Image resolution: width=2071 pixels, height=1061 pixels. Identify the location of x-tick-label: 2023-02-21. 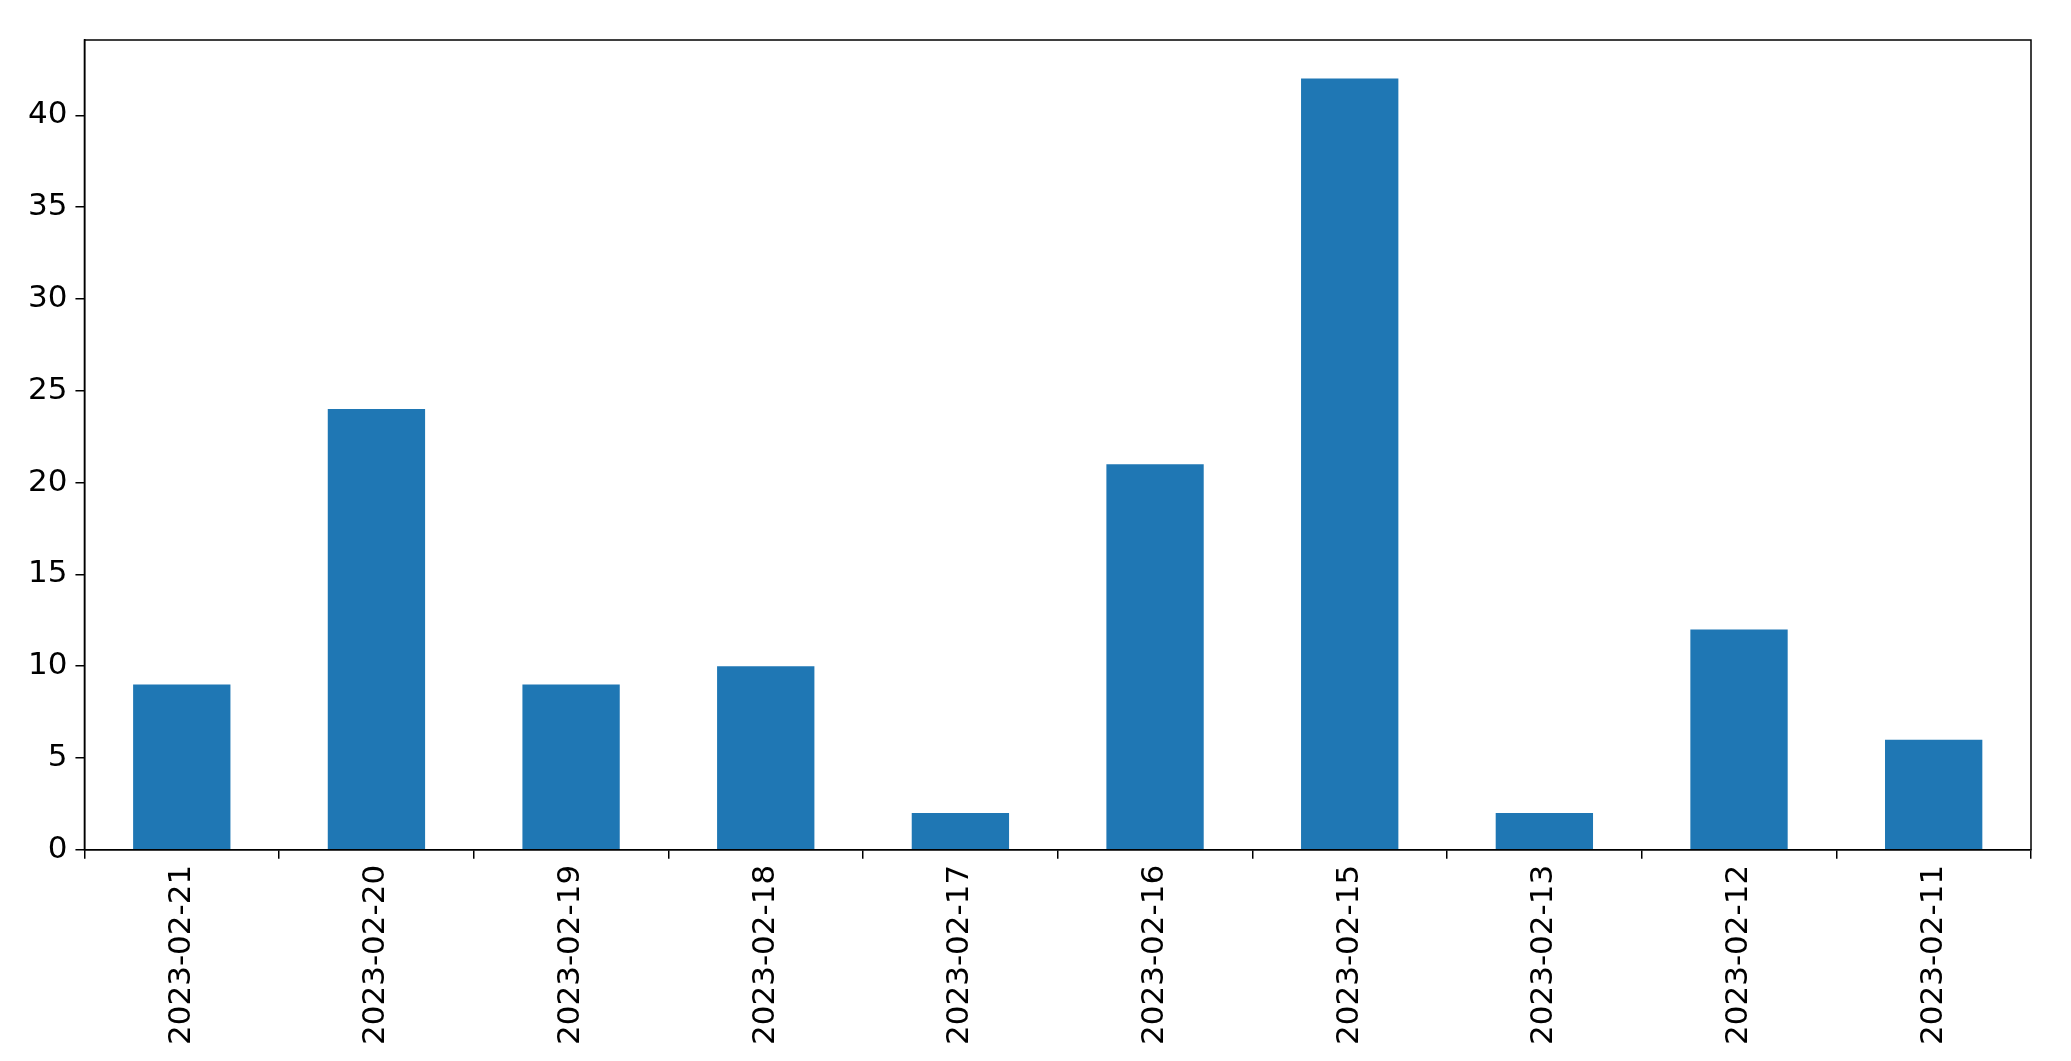
(178, 955).